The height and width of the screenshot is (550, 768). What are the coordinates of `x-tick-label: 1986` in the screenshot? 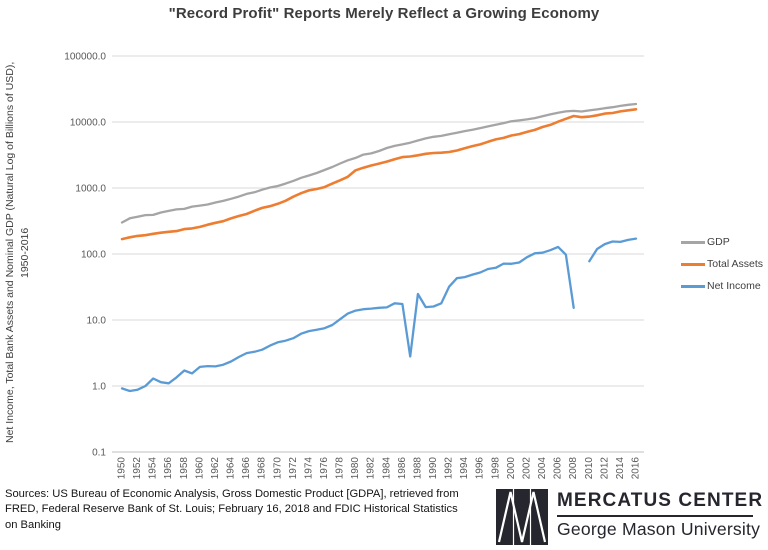 It's located at (402, 468).